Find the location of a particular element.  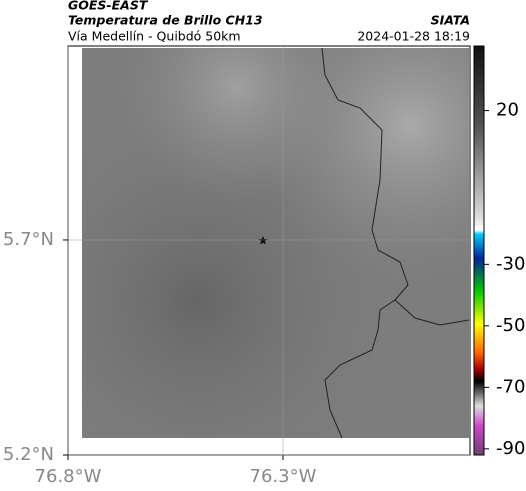

datetime: 2024-01-28 18:19 is located at coordinates (413, 36).